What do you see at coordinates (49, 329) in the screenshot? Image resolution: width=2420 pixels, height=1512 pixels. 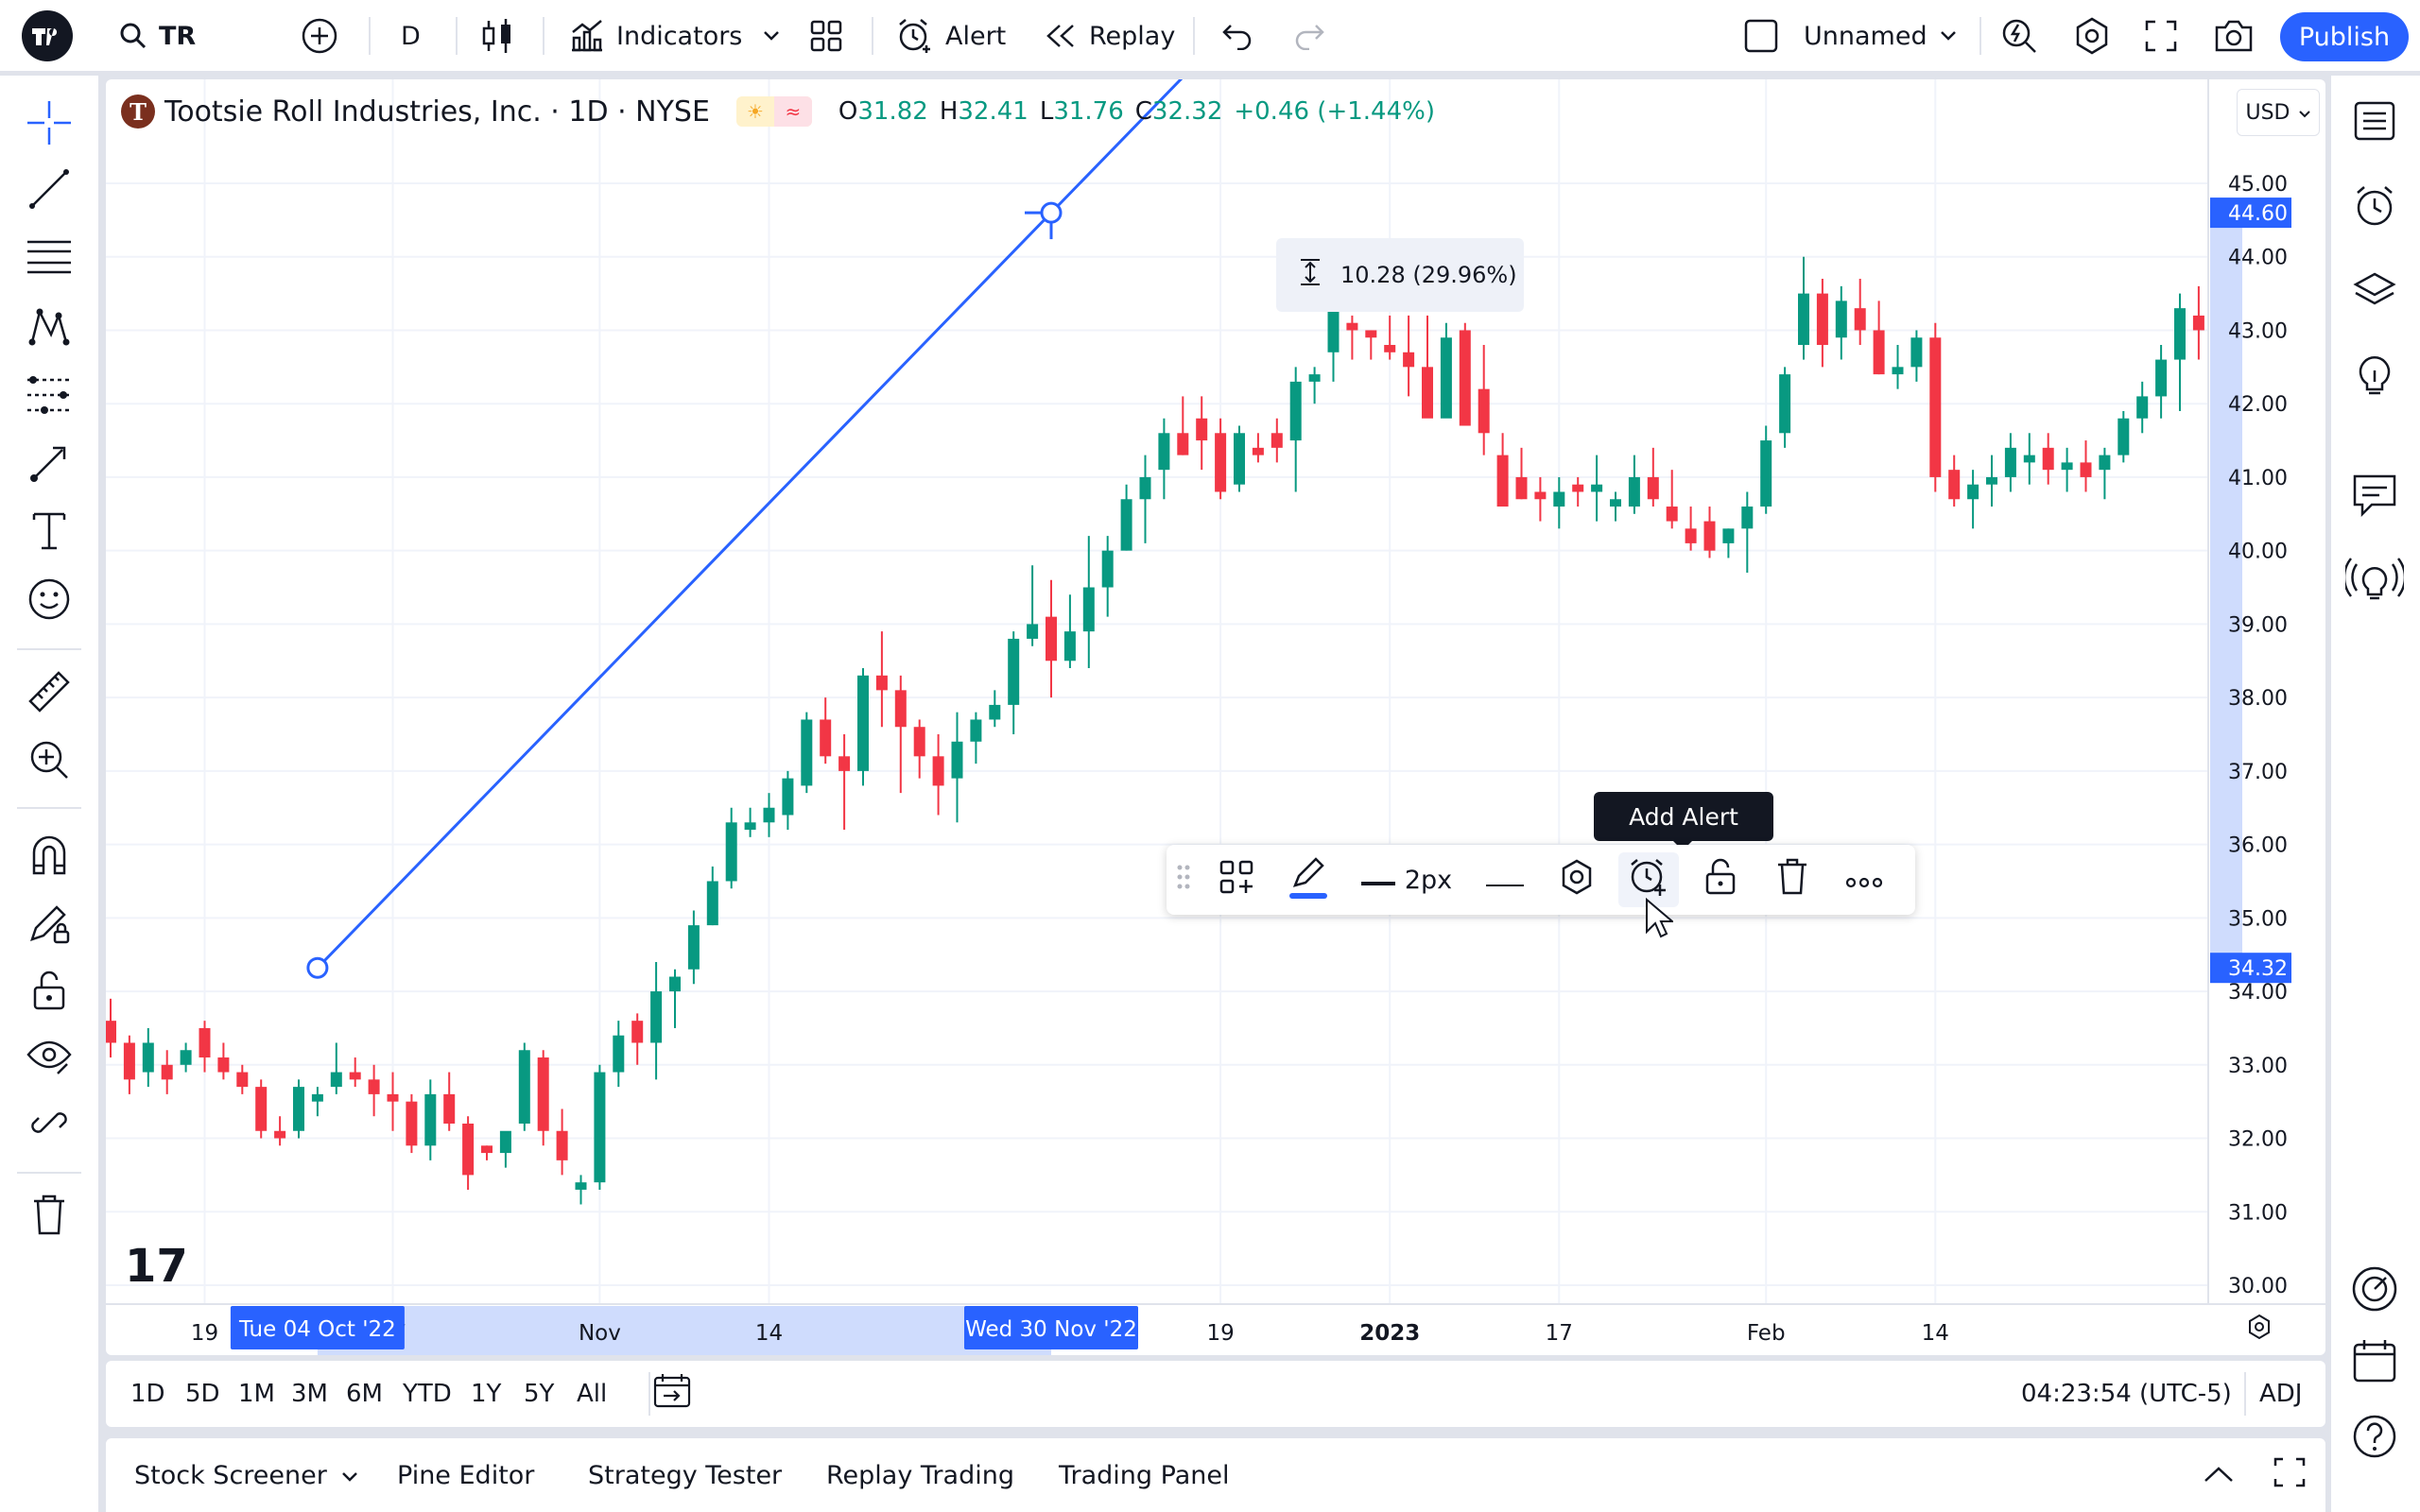 I see `patterns-tool` at bounding box center [49, 329].